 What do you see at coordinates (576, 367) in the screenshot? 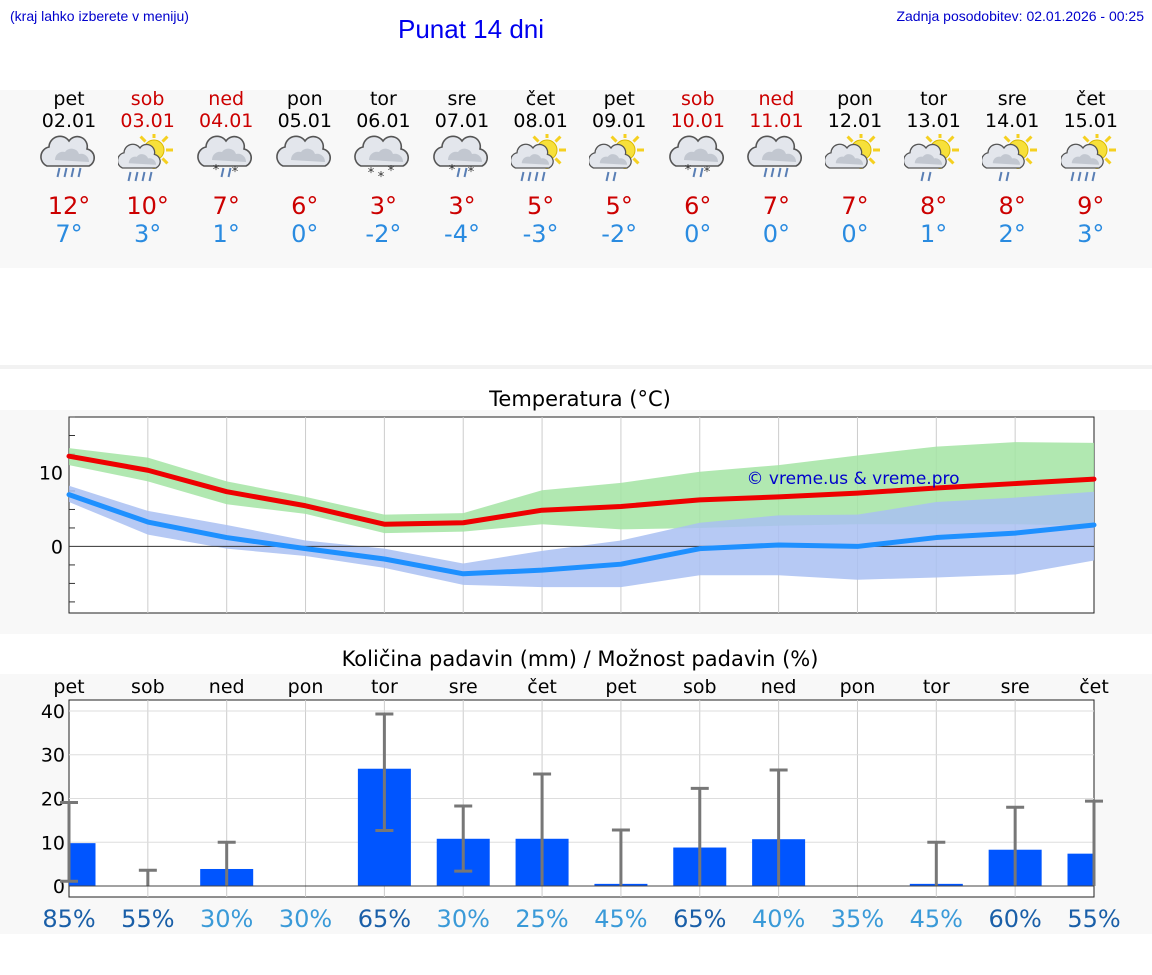
I see `spacer-band` at bounding box center [576, 367].